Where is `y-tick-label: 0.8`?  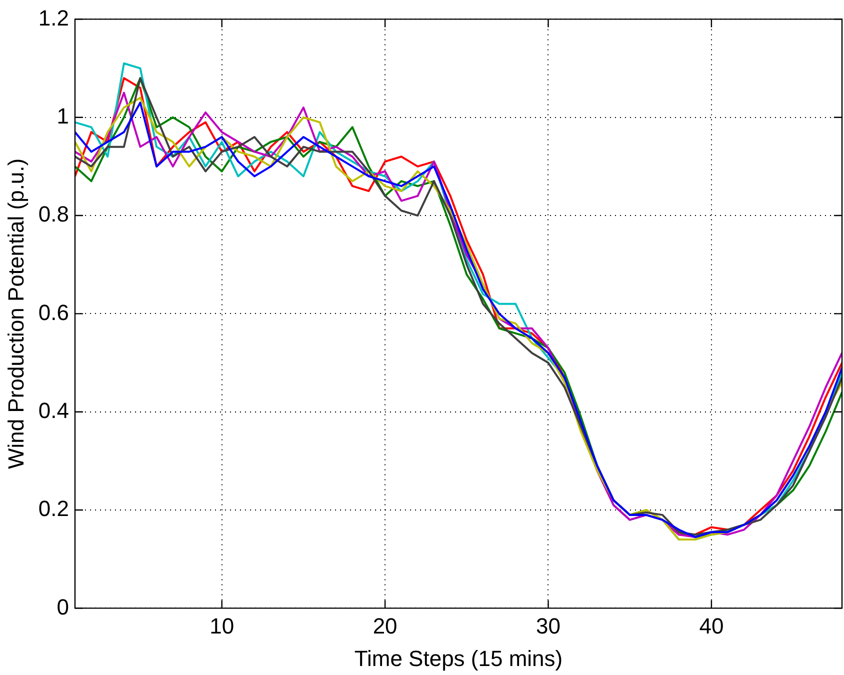 y-tick-label: 0.8 is located at coordinates (53, 214).